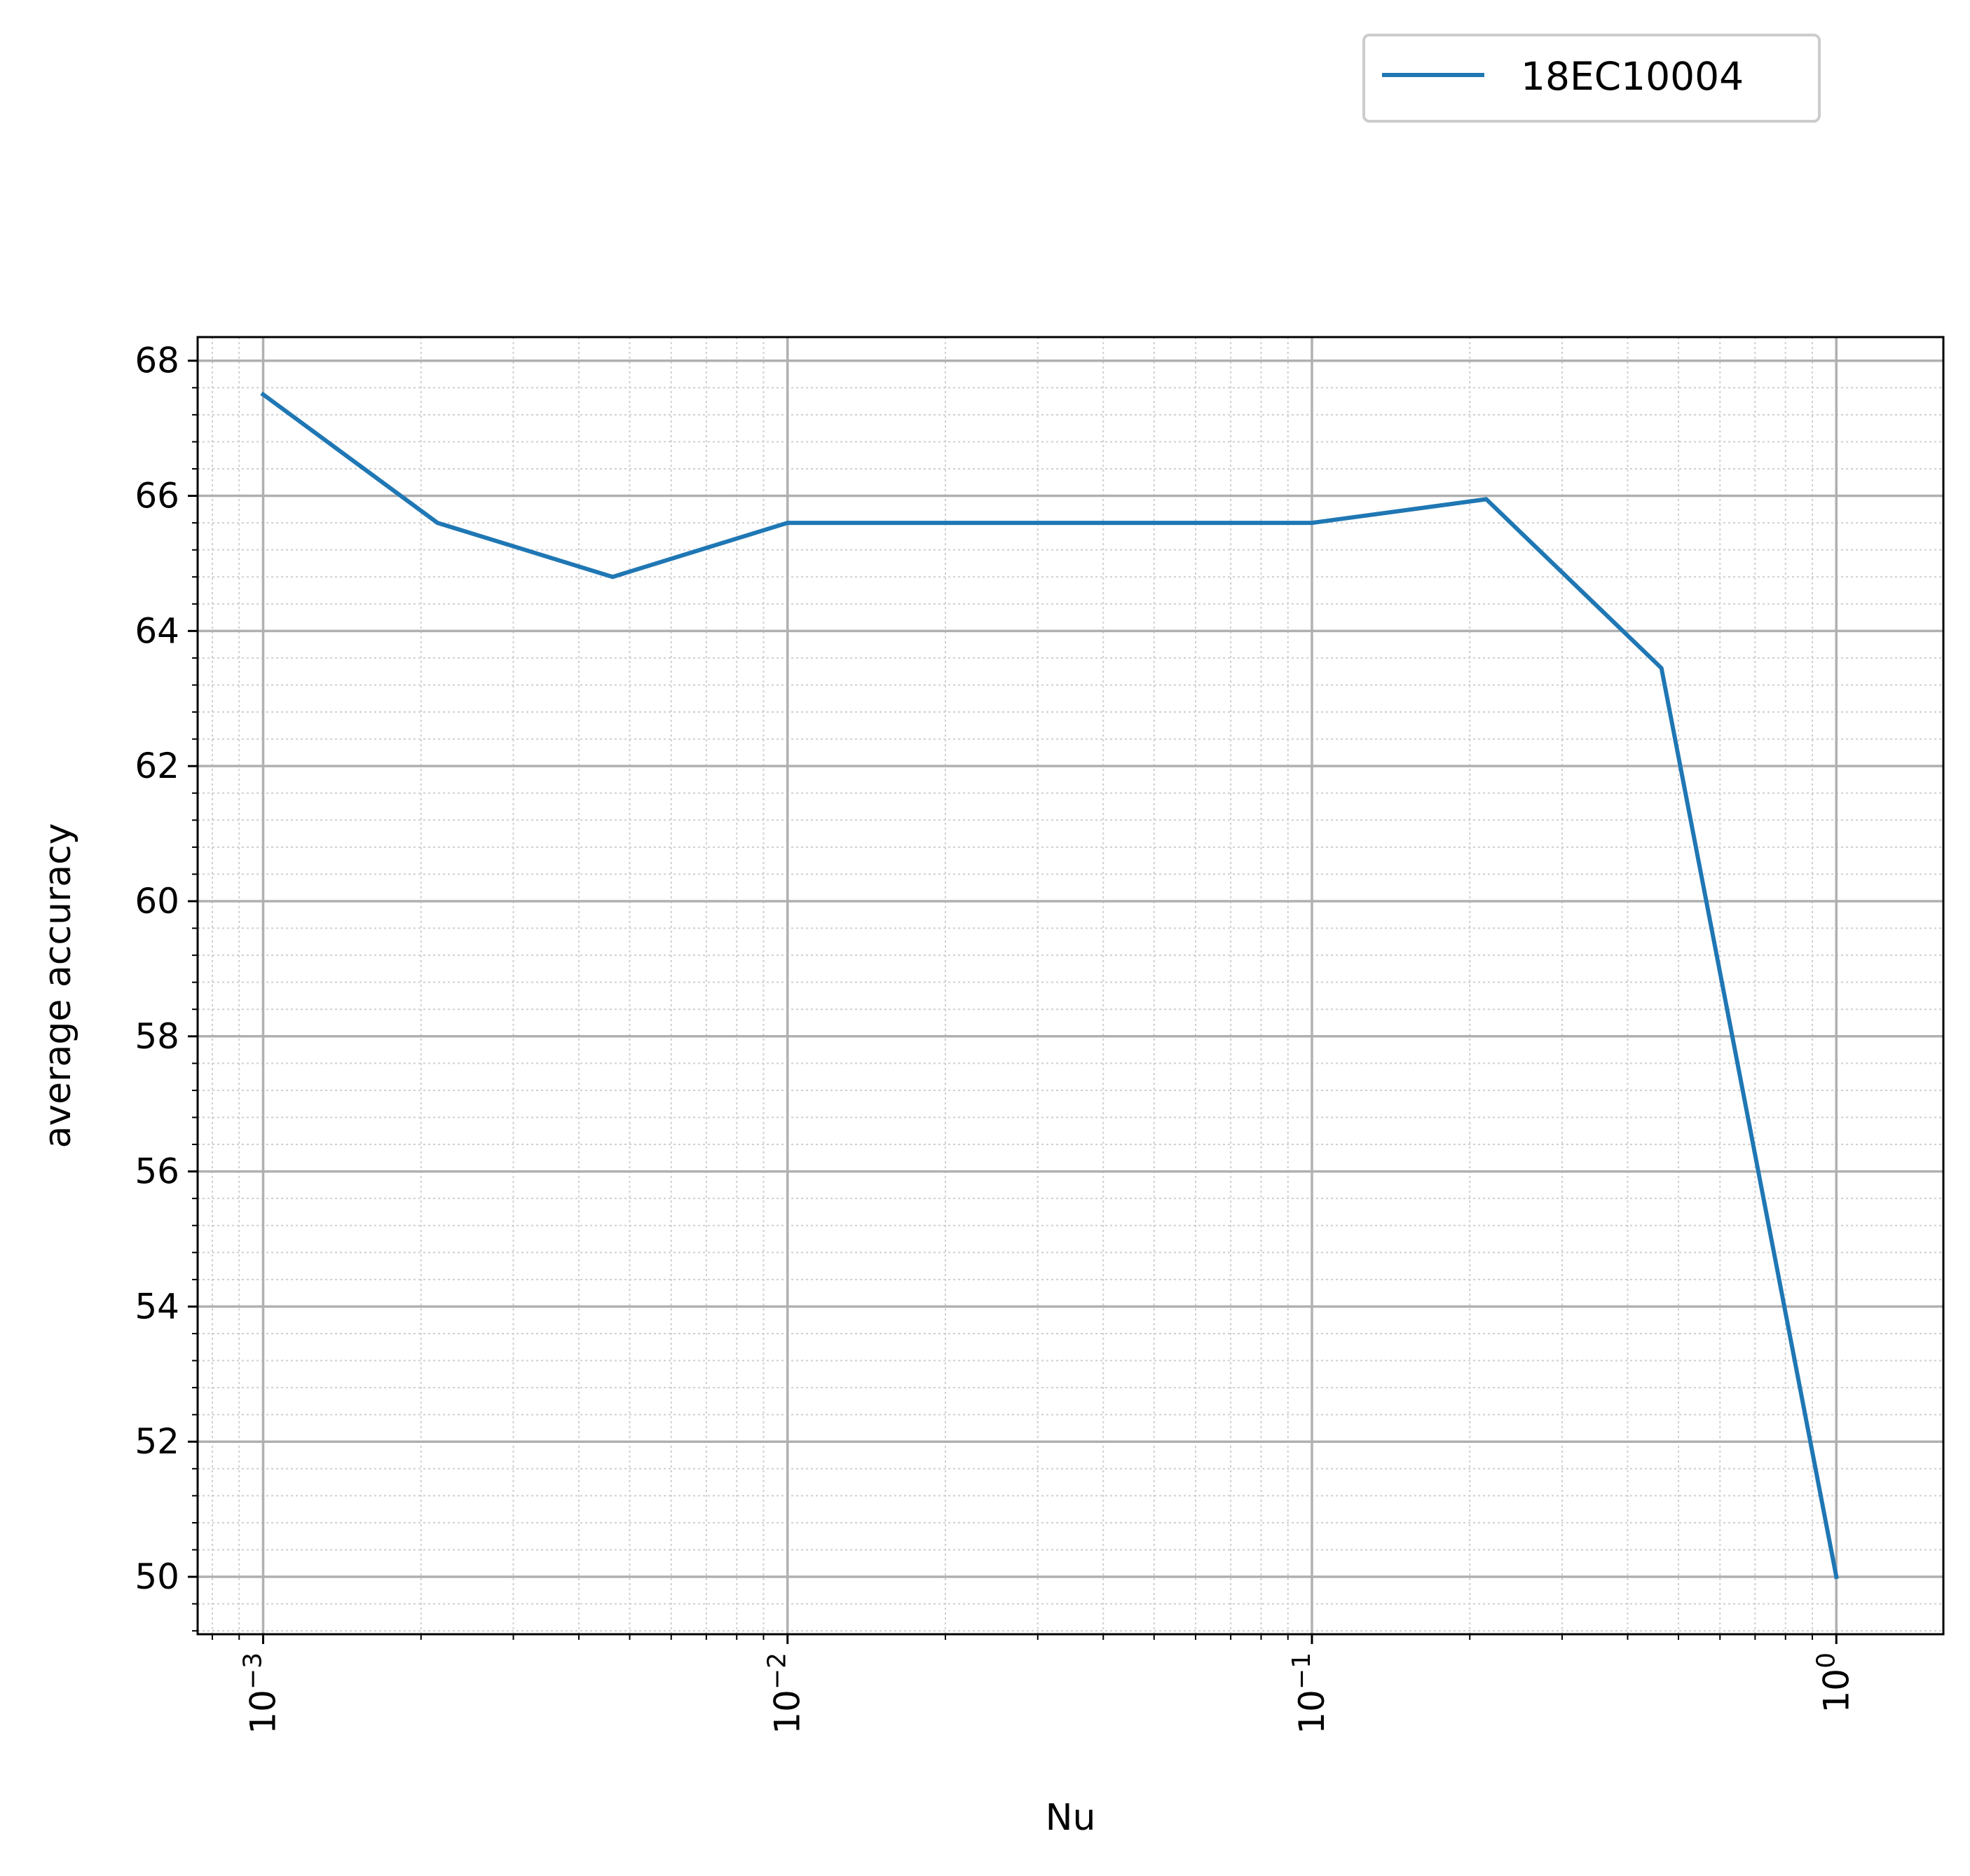  I want to click on y-tick-label: 68, so click(157, 361).